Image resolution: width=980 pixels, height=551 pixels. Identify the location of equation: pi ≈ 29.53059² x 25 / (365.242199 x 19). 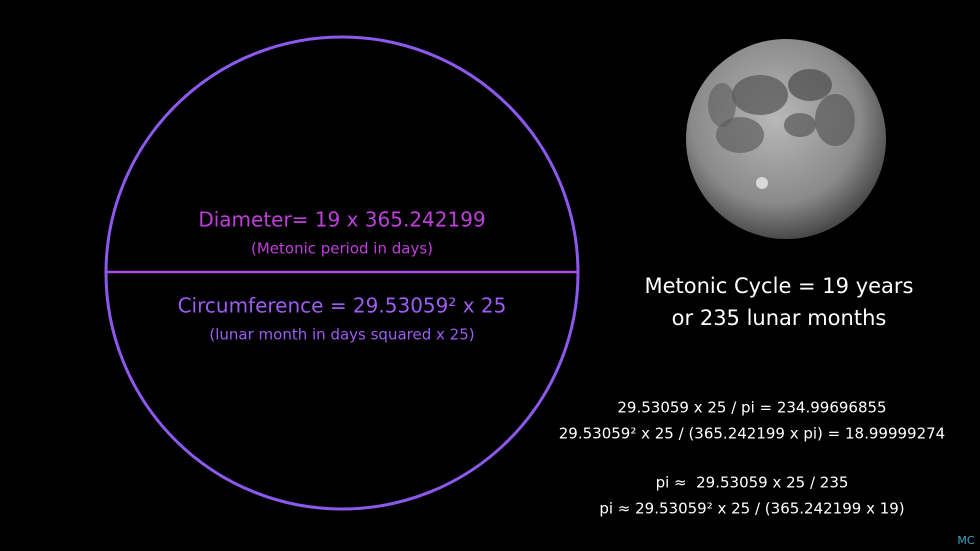
(751, 509).